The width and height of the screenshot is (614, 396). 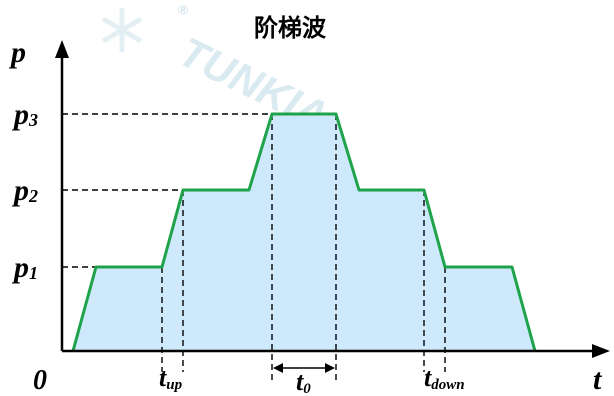 I want to click on watermark-snowflake-icon, so click(x=122, y=30).